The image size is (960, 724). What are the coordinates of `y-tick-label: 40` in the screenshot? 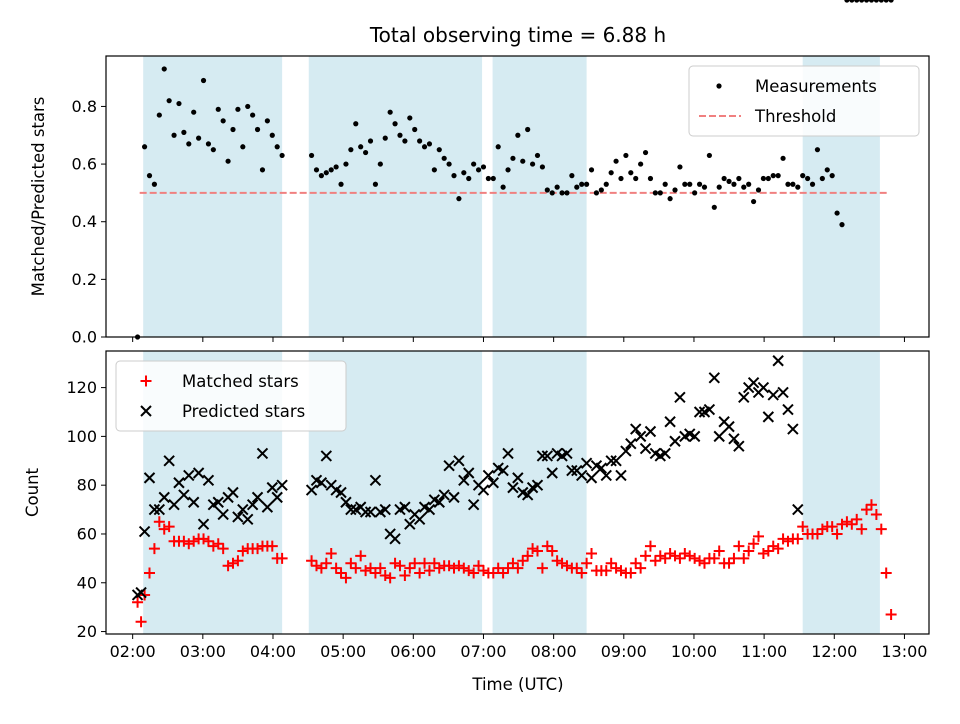 It's located at (87, 582).